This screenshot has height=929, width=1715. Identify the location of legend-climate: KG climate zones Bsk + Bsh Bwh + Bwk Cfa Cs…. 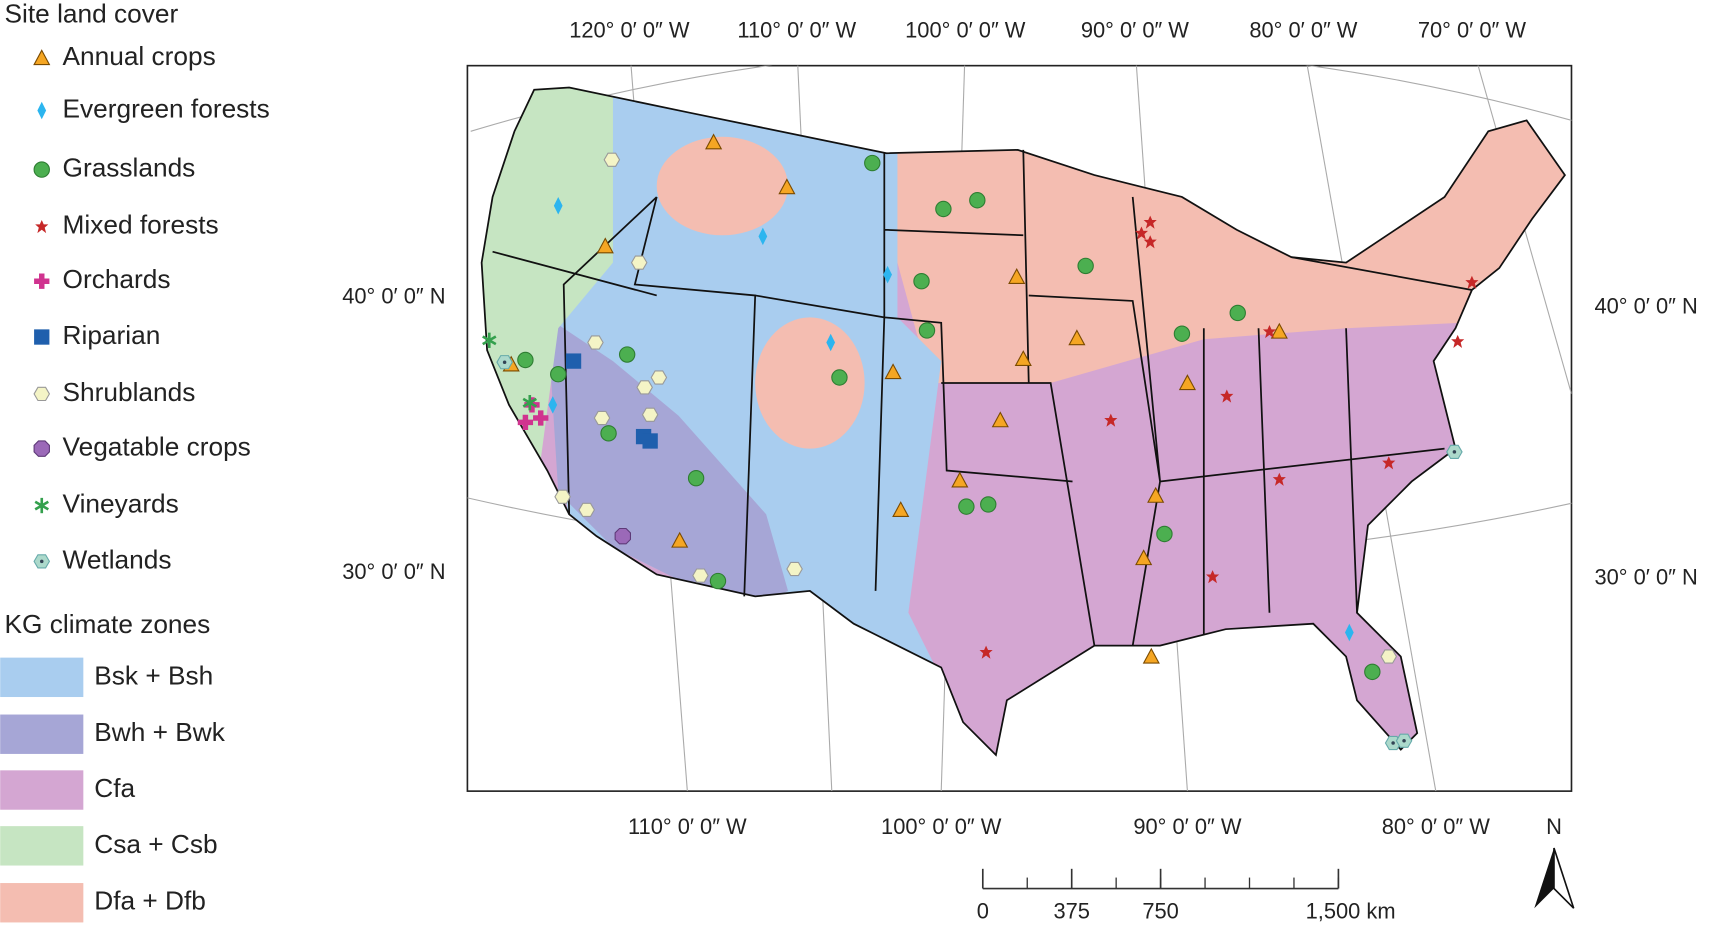
(113, 766).